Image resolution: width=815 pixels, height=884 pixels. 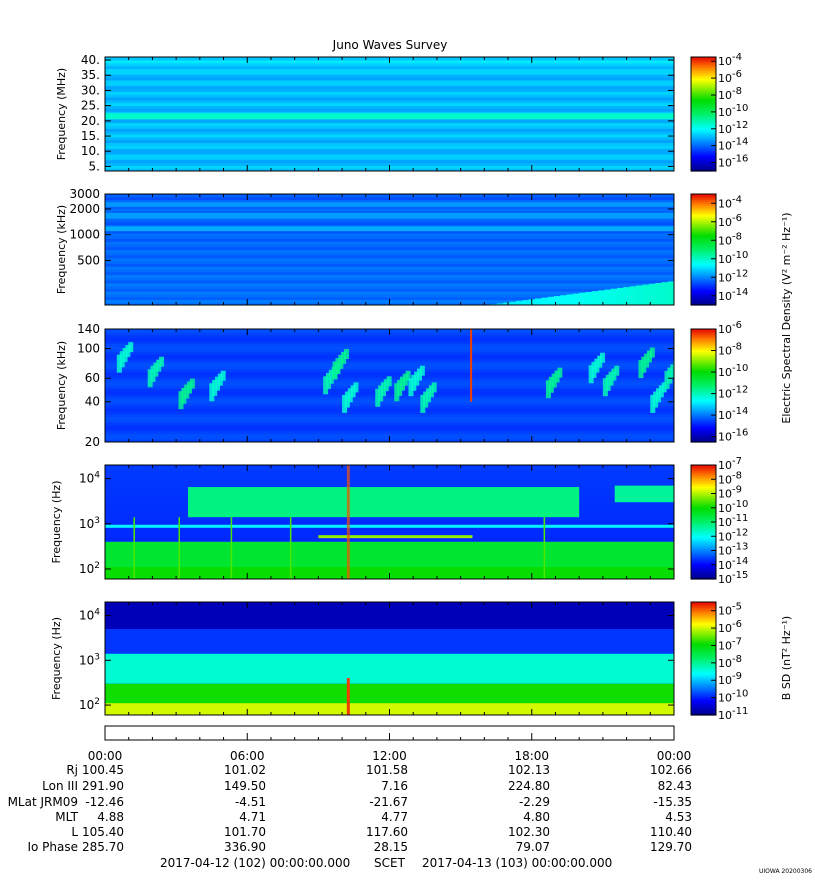 What do you see at coordinates (86, 524) in the screenshot?
I see `y-tick-label-base: 10` at bounding box center [86, 524].